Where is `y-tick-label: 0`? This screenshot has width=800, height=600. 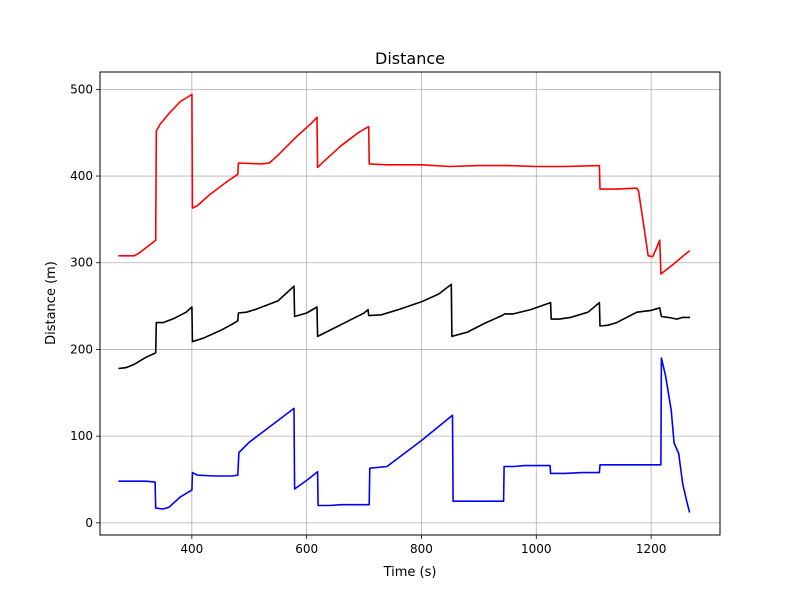
y-tick-label: 0 is located at coordinates (89, 523).